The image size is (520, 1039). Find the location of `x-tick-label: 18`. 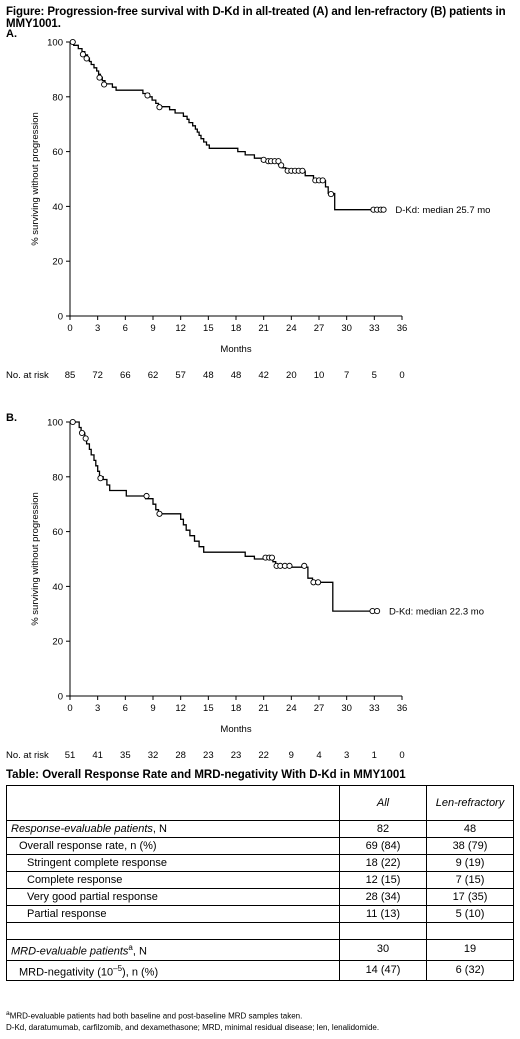

x-tick-label: 18 is located at coordinates (236, 328).